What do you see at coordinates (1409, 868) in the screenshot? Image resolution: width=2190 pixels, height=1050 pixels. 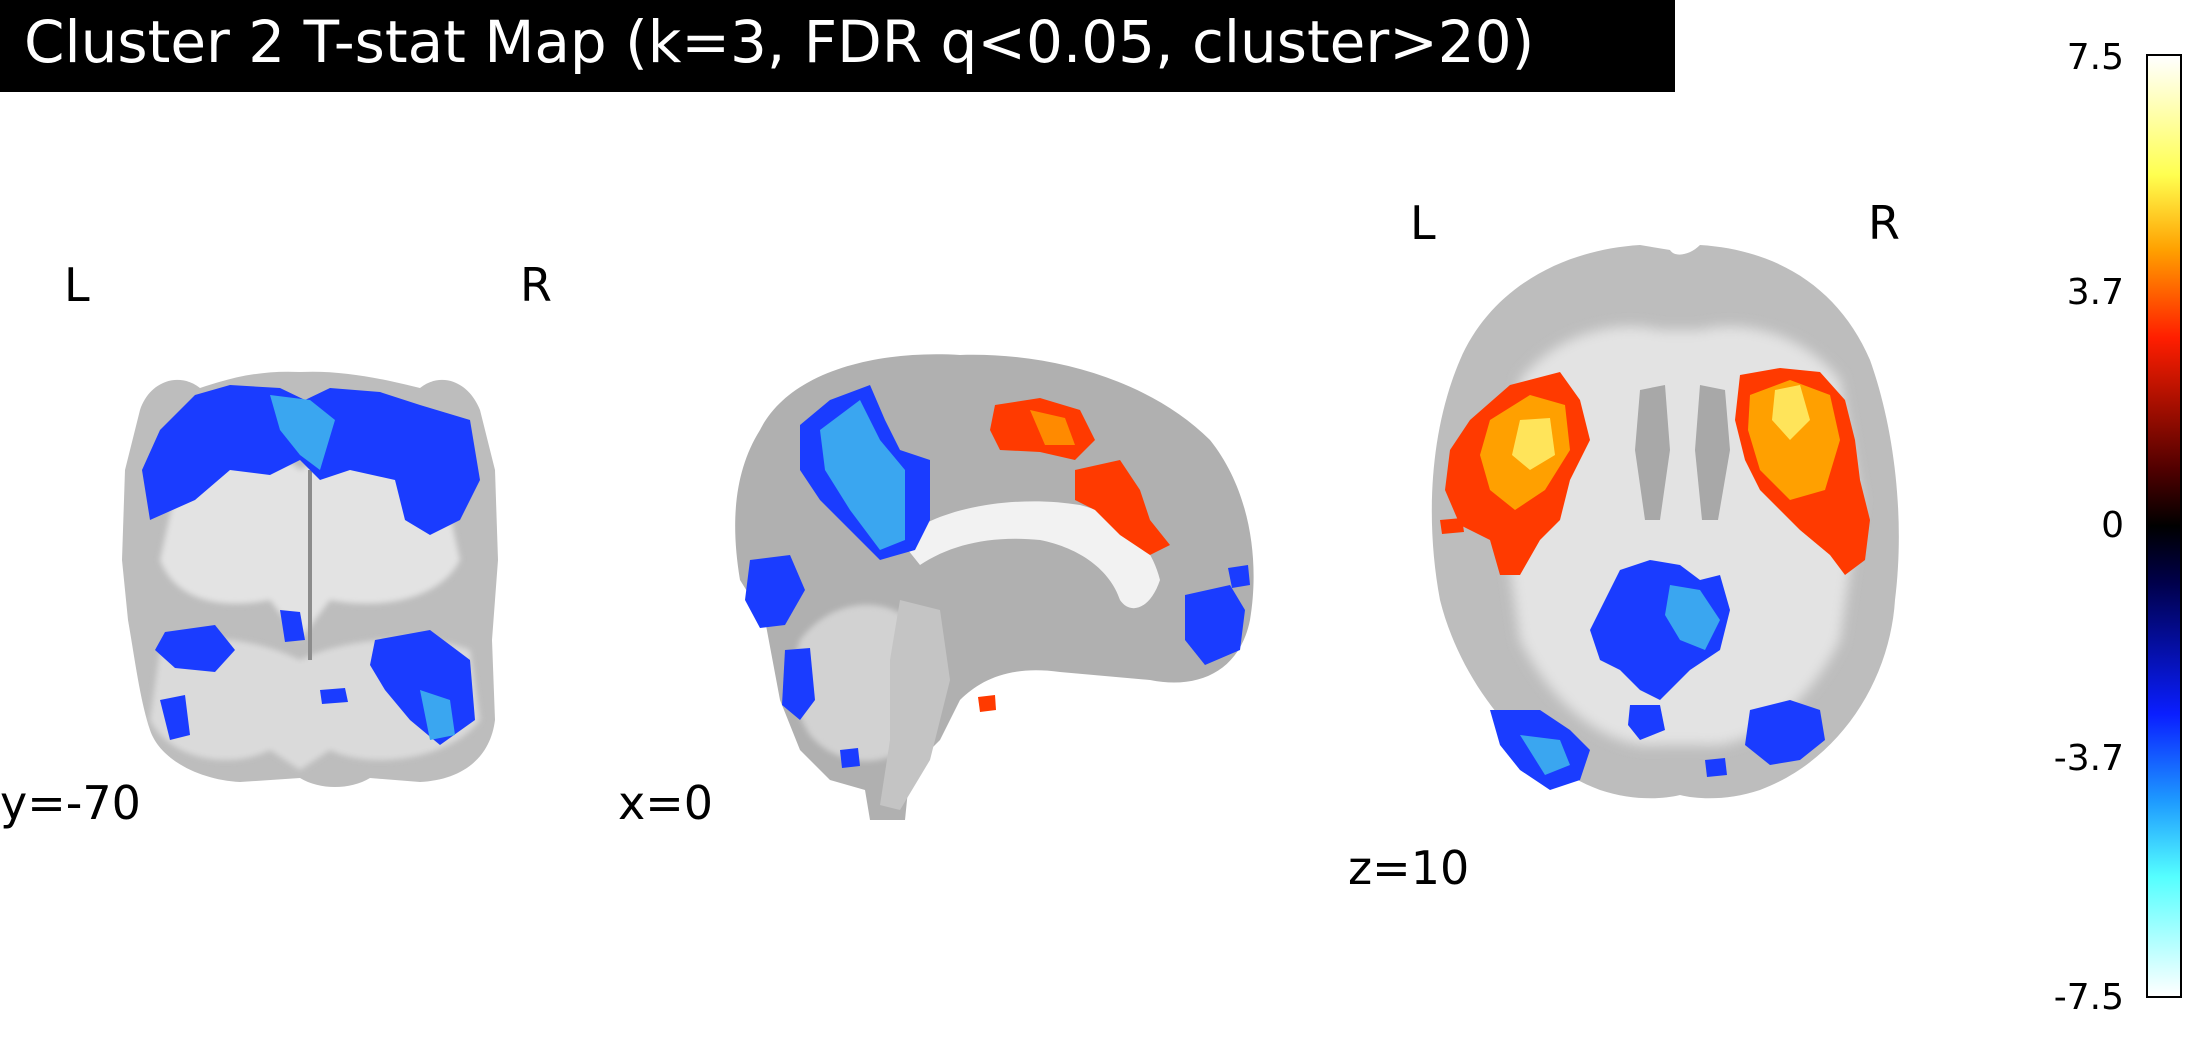 I see `axial-coordinate: z=10` at bounding box center [1409, 868].